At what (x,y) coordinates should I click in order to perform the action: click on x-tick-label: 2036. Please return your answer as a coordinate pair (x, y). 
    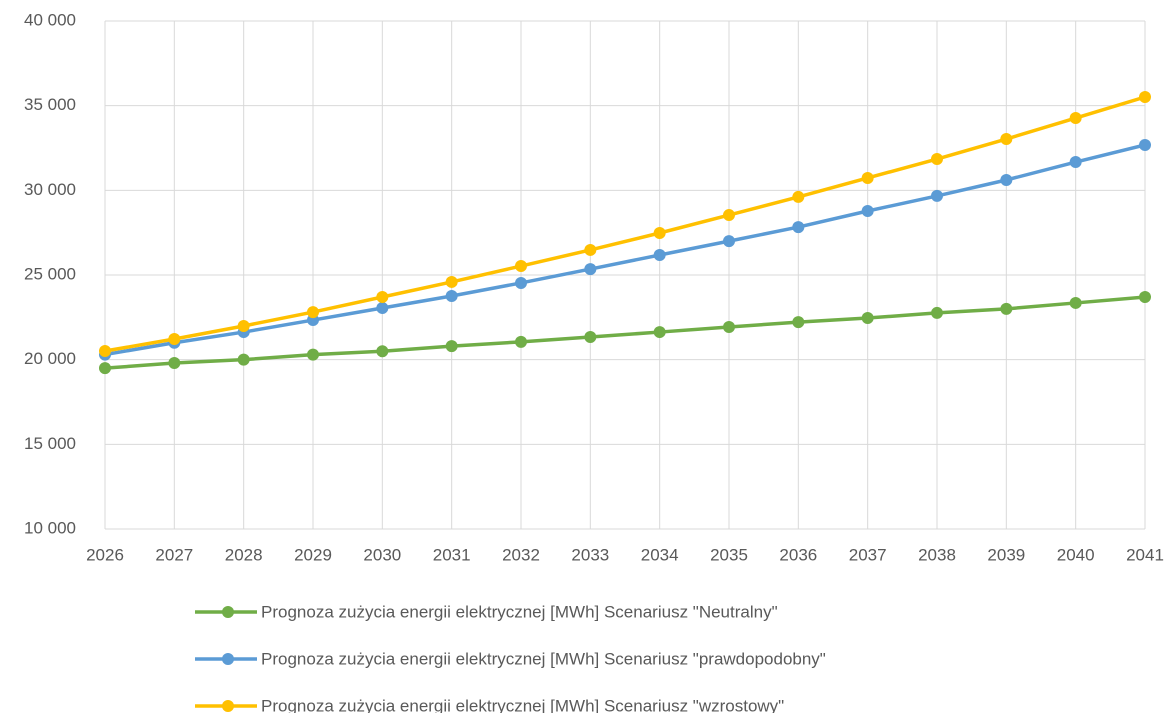
    Looking at the image, I should click on (798, 554).